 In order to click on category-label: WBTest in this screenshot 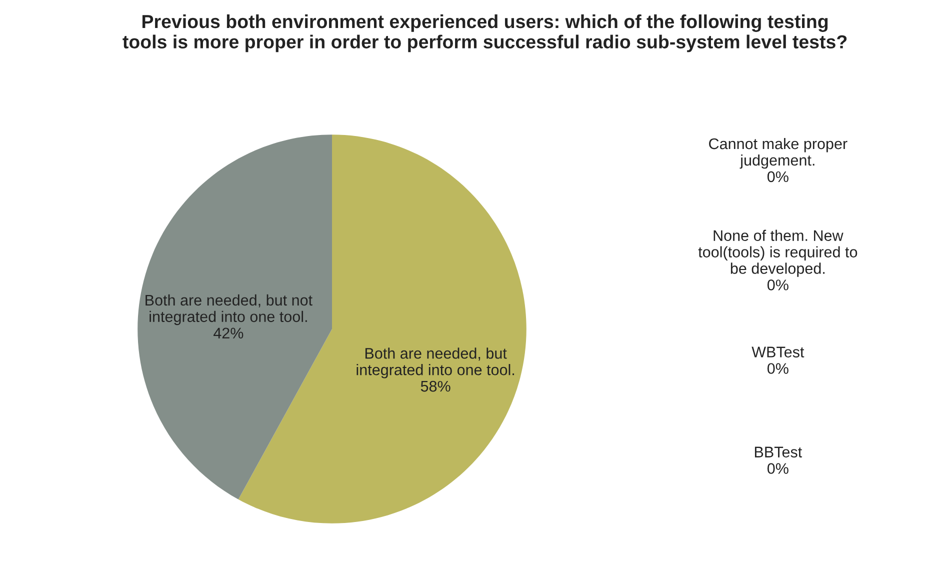, I will do `click(778, 352)`.